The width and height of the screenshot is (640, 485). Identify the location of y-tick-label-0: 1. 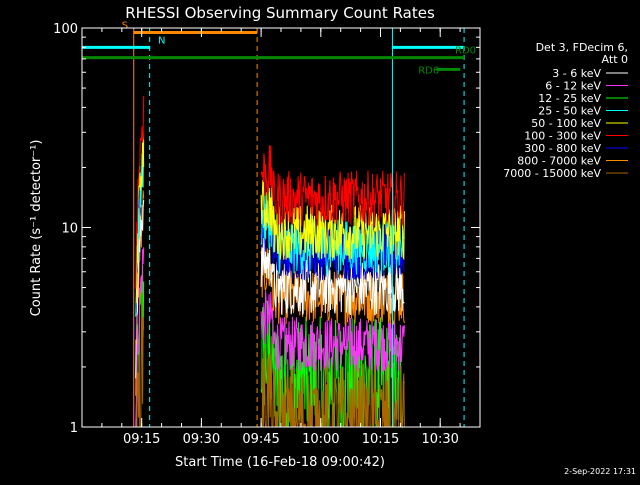
(74, 428).